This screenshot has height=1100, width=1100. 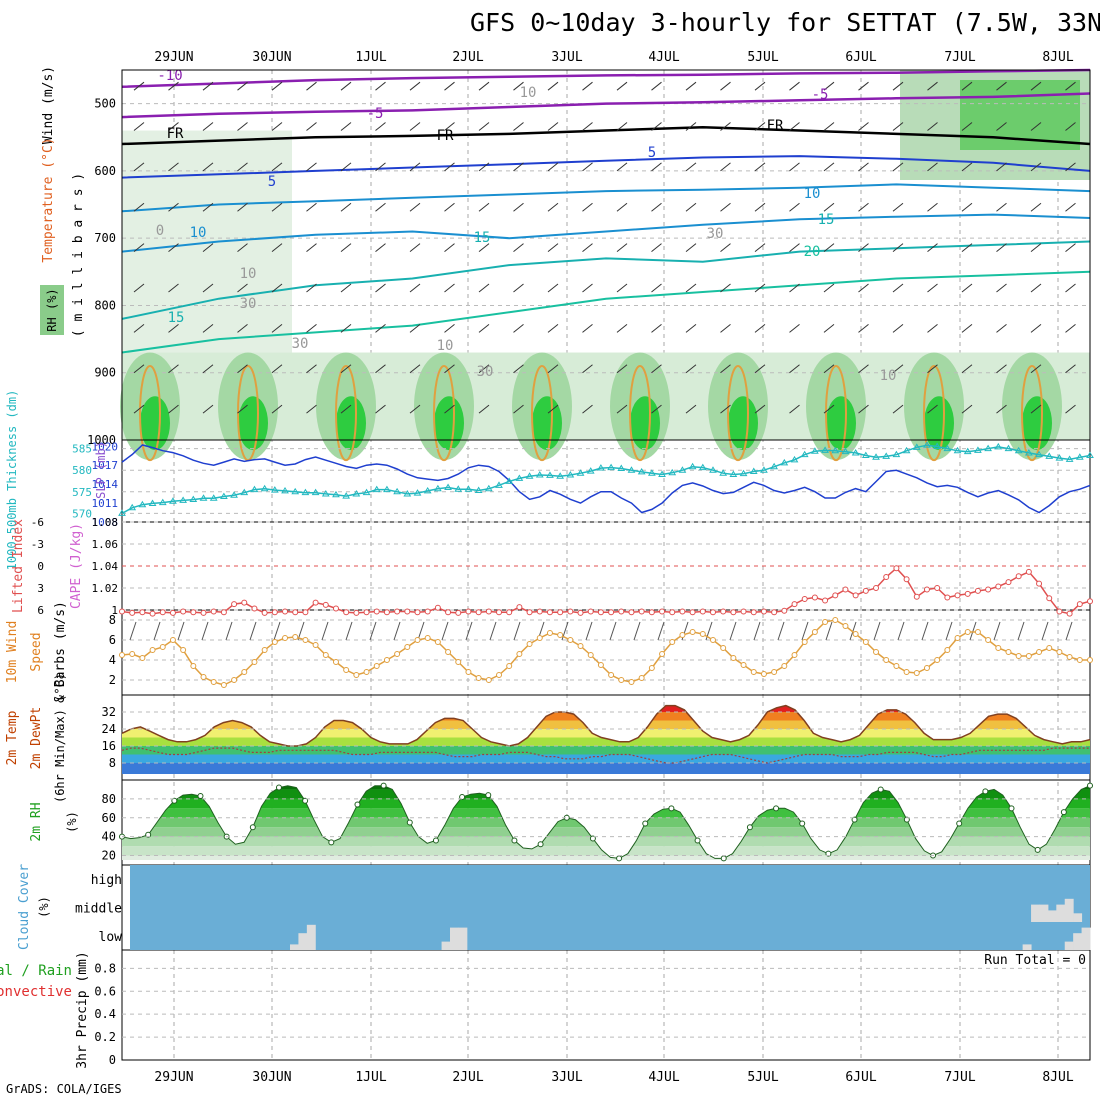 What do you see at coordinates (606, 750) in the screenshot?
I see `temp-band` at bounding box center [606, 750].